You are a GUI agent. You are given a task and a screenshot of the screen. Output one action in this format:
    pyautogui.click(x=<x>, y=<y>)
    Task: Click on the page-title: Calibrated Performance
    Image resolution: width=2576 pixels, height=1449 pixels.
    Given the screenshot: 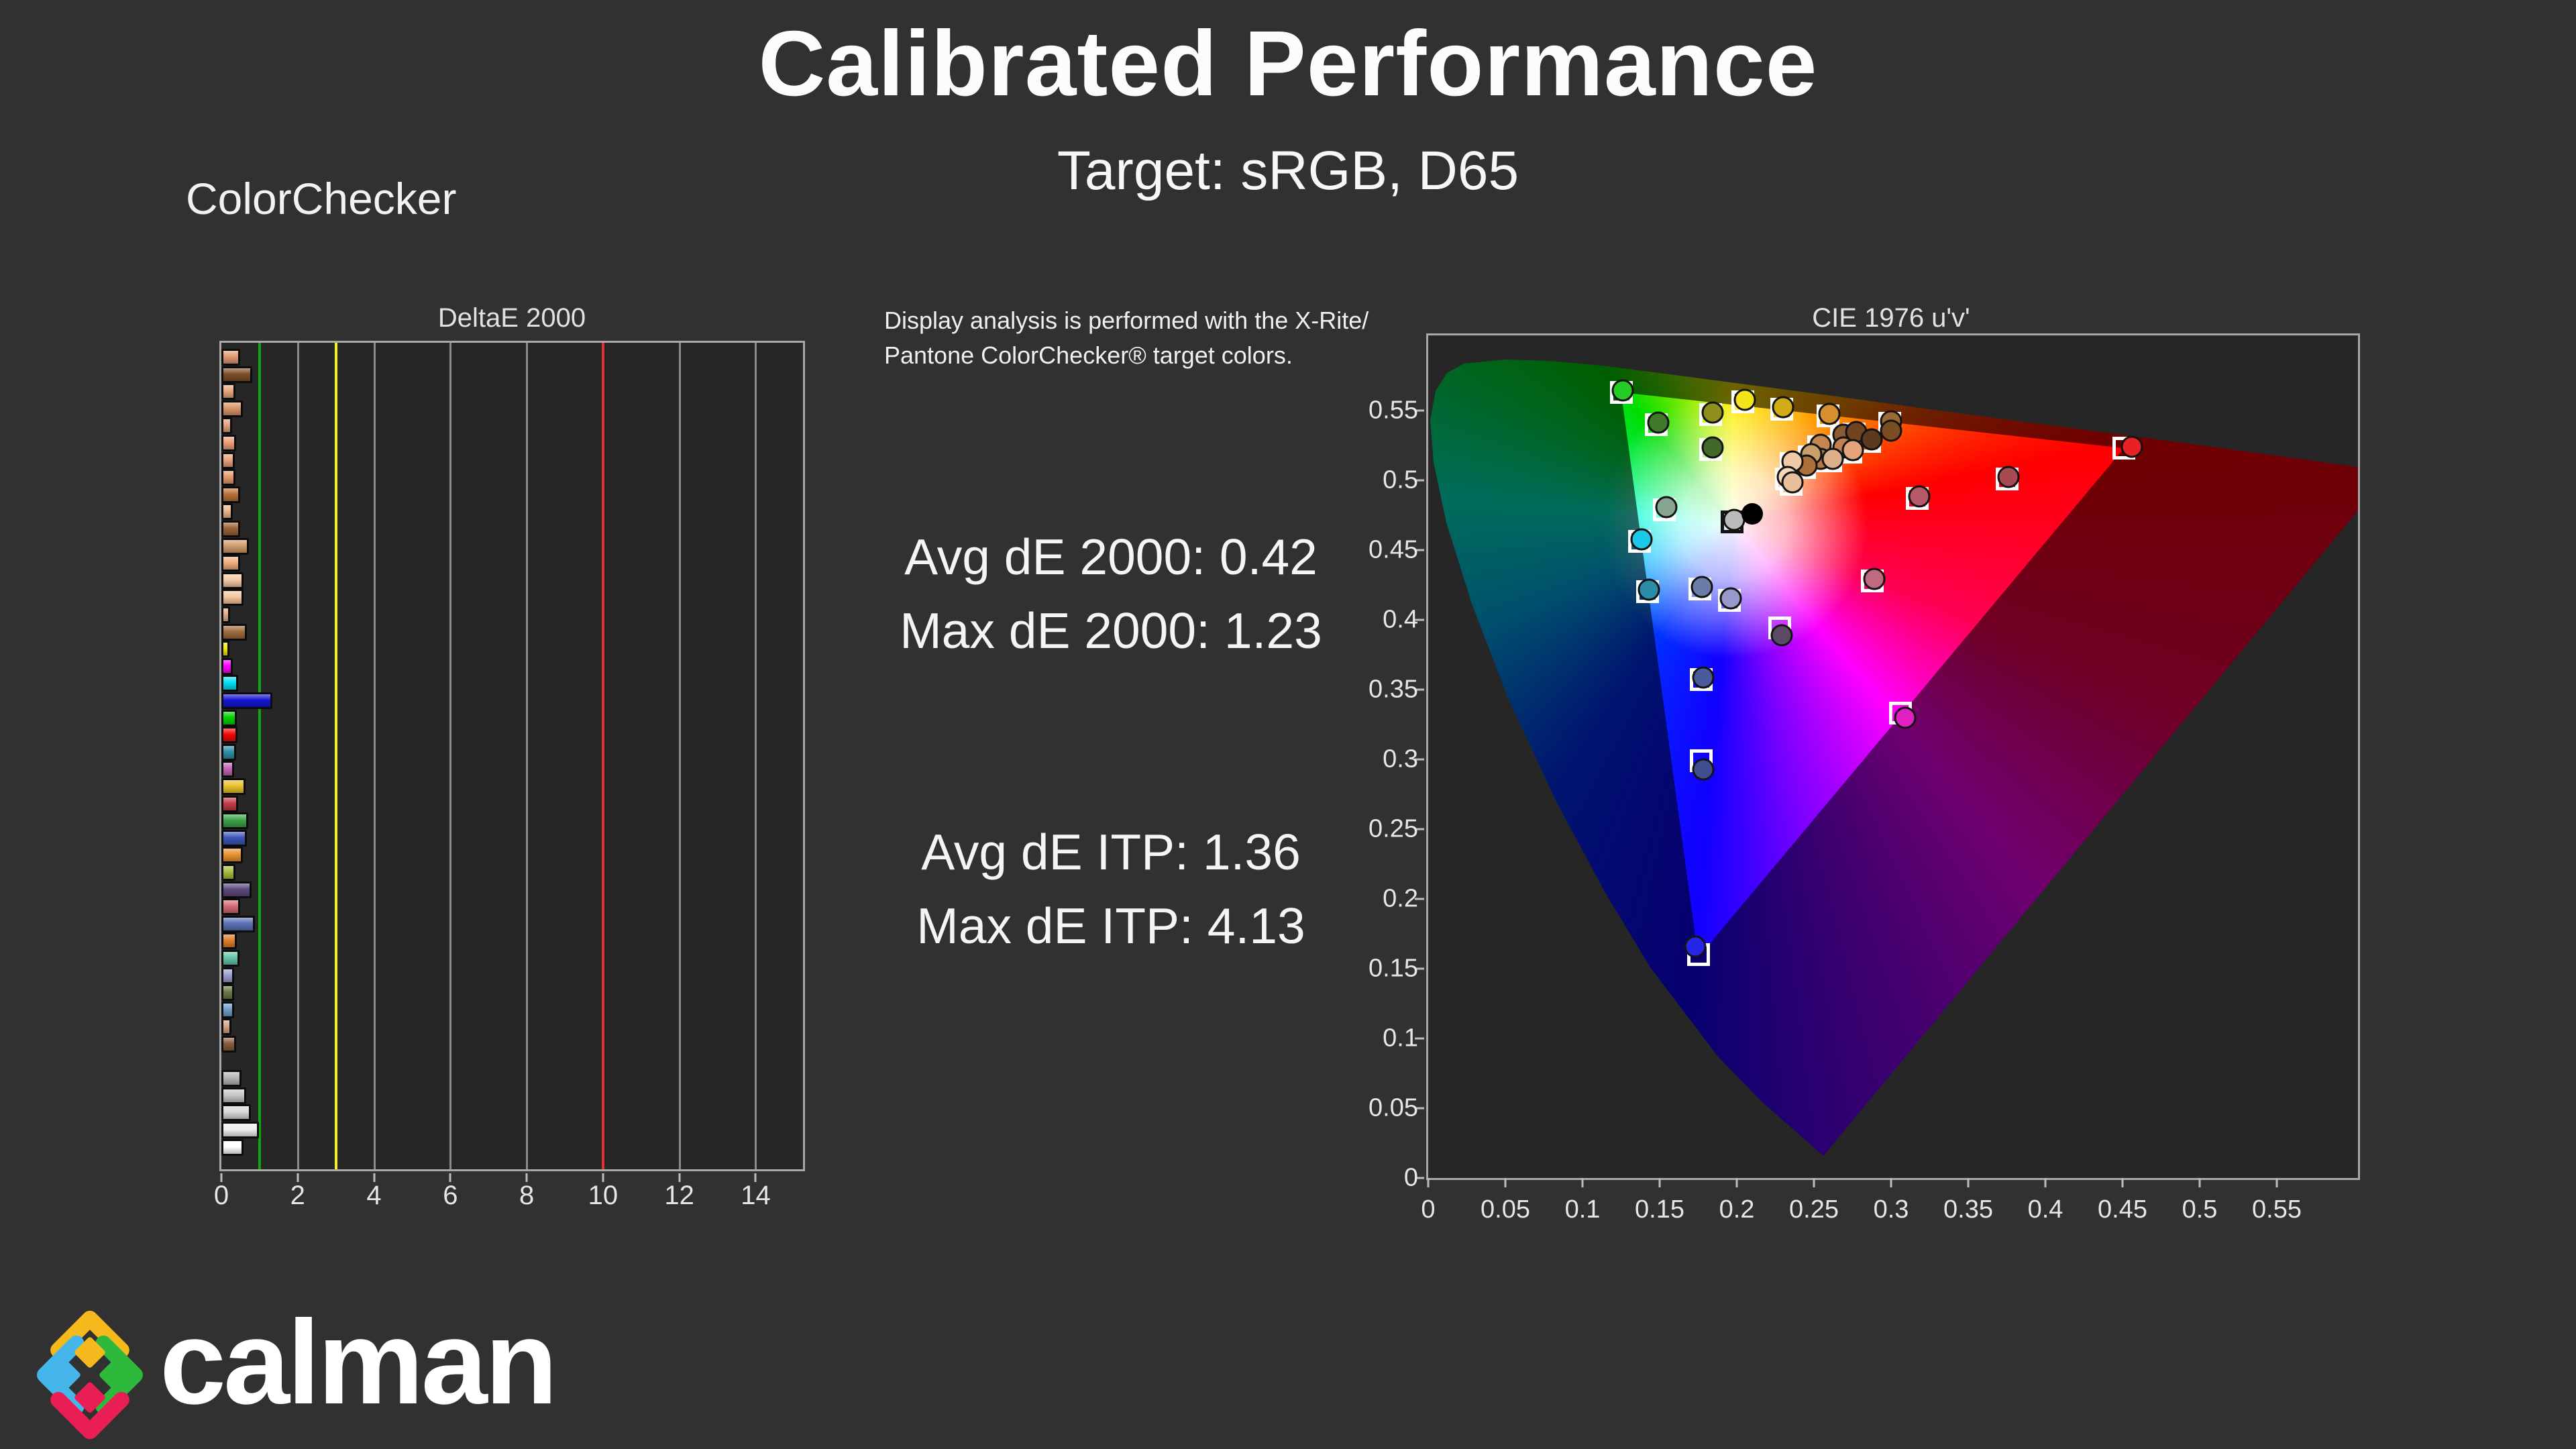 What is the action you would take?
    pyautogui.click(x=1288, y=63)
    